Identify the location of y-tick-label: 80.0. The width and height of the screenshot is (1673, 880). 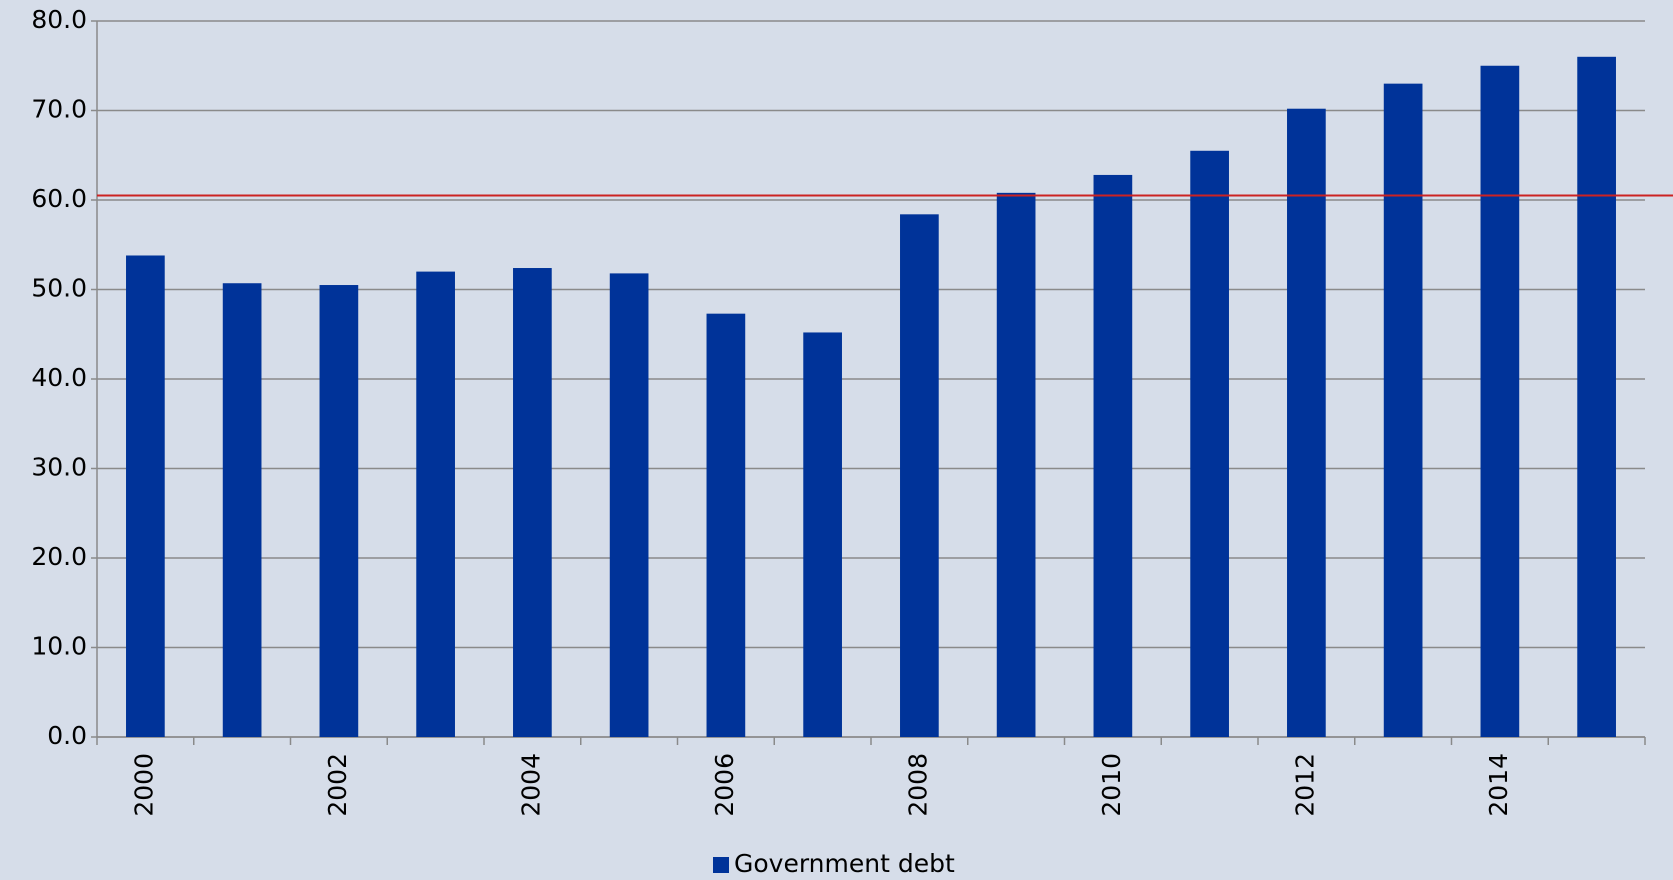
(59, 19).